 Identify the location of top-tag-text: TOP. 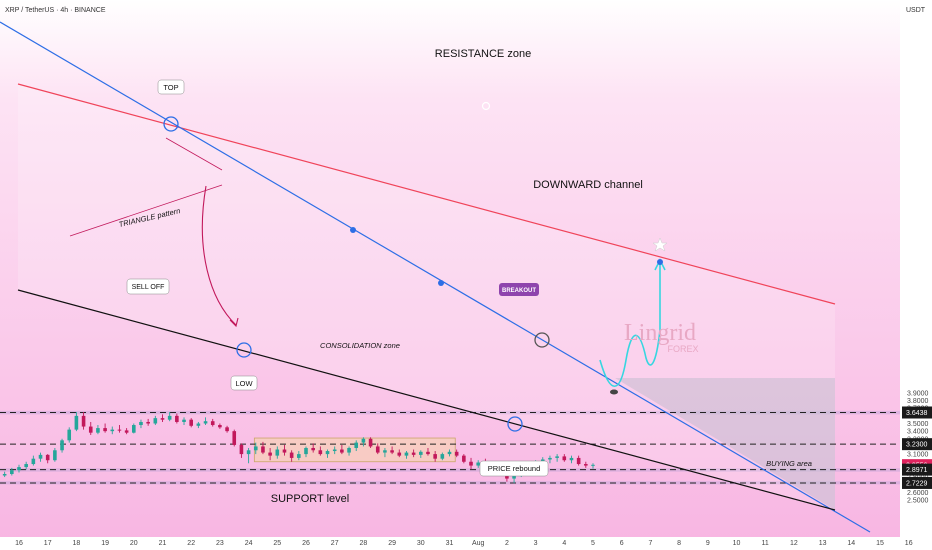
(170, 87).